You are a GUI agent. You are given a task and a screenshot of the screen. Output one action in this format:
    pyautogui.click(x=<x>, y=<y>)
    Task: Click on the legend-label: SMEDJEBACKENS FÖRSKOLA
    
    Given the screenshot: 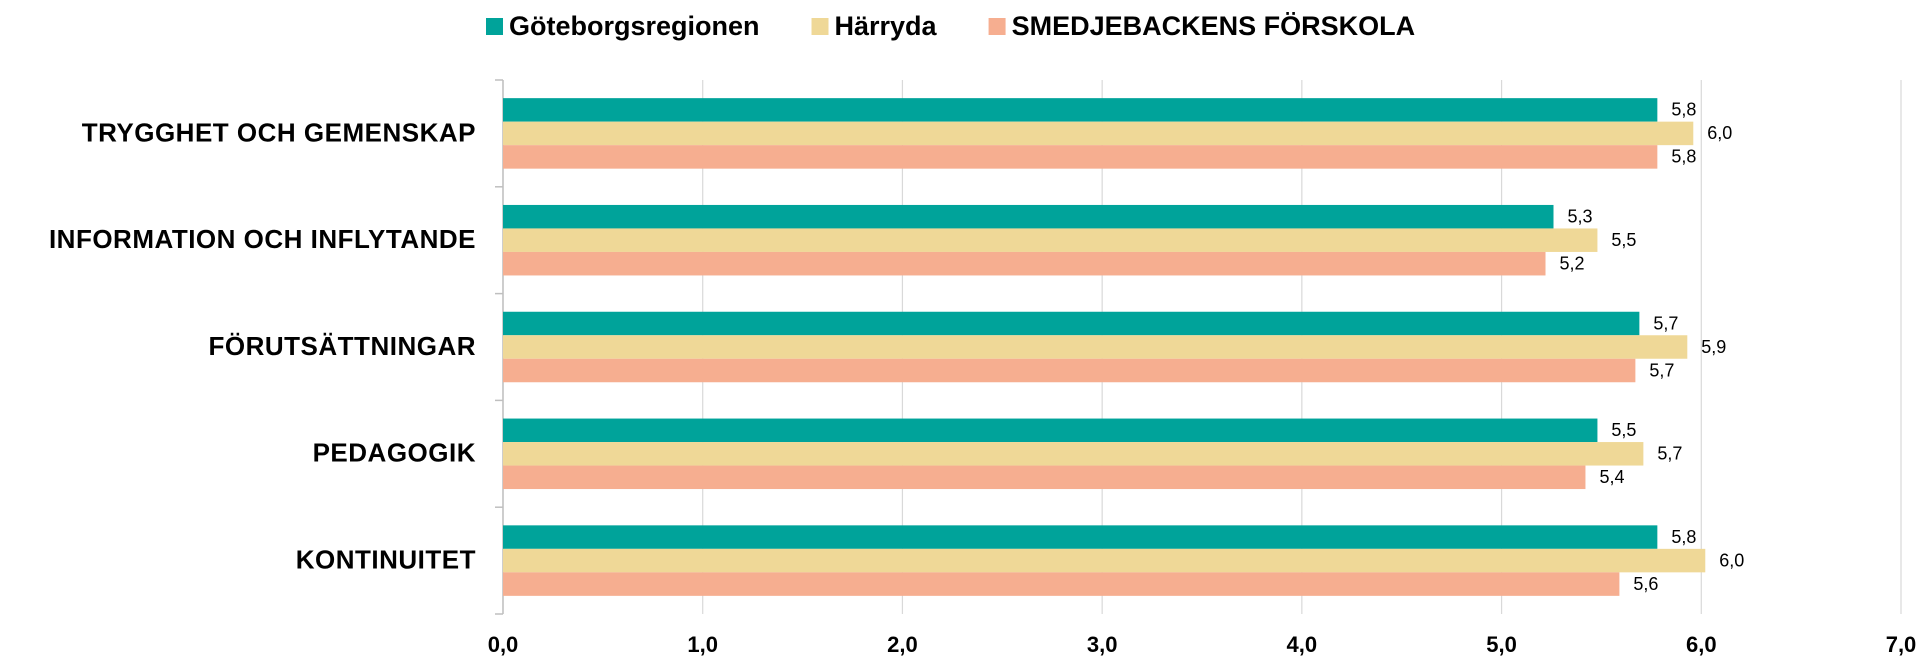 What is the action you would take?
    pyautogui.click(x=1214, y=26)
    